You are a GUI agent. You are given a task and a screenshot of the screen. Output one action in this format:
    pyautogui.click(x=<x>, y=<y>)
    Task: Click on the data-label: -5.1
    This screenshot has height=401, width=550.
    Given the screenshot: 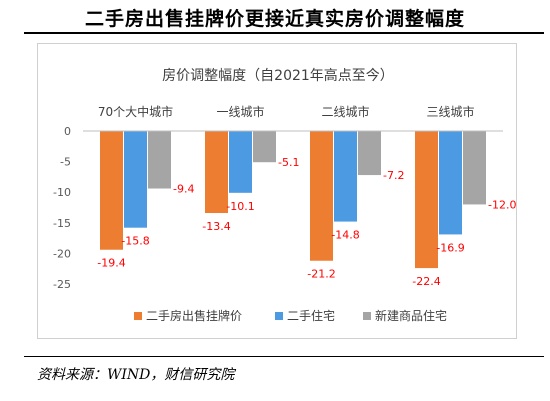 What is the action you would take?
    pyautogui.click(x=288, y=162)
    